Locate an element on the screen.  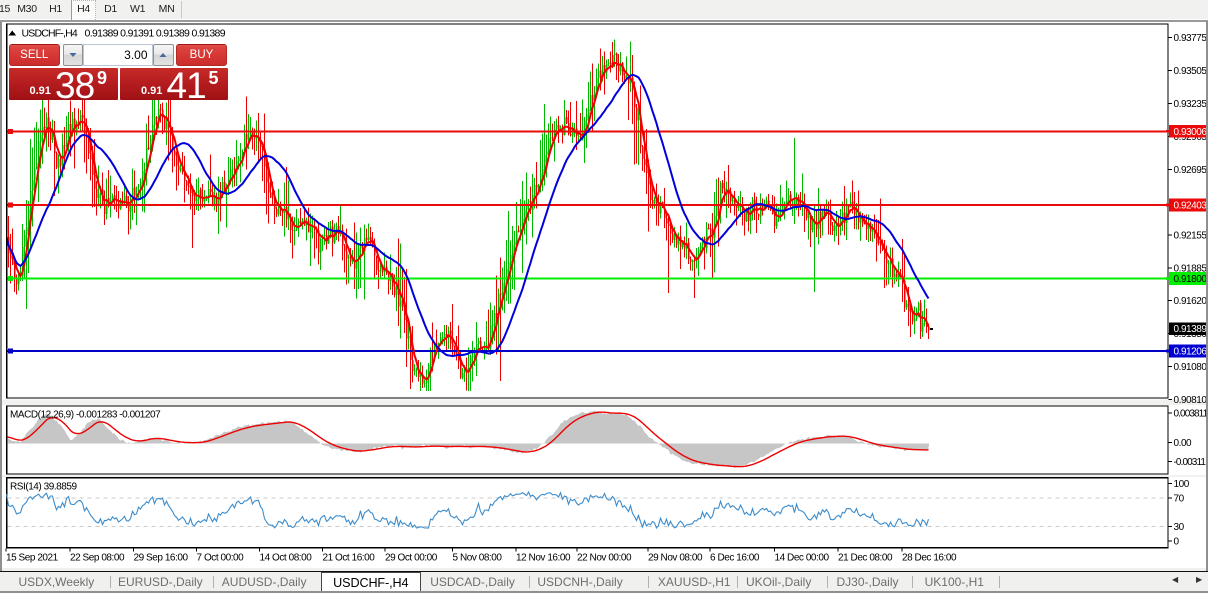
svg-text: 0.91620 is located at coordinates (1191, 301).